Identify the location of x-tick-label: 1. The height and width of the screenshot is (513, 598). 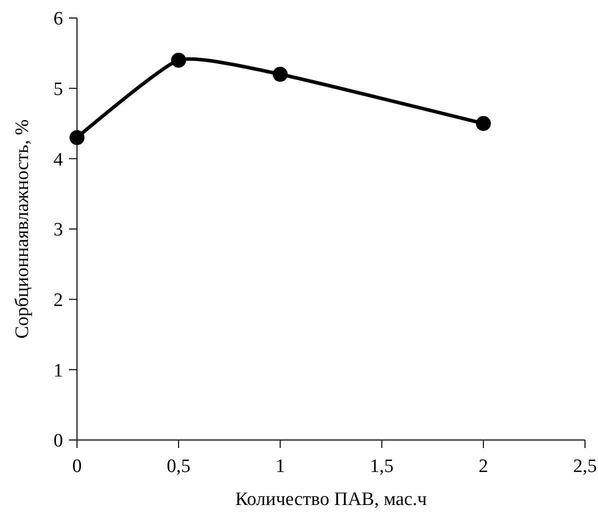
(280, 466).